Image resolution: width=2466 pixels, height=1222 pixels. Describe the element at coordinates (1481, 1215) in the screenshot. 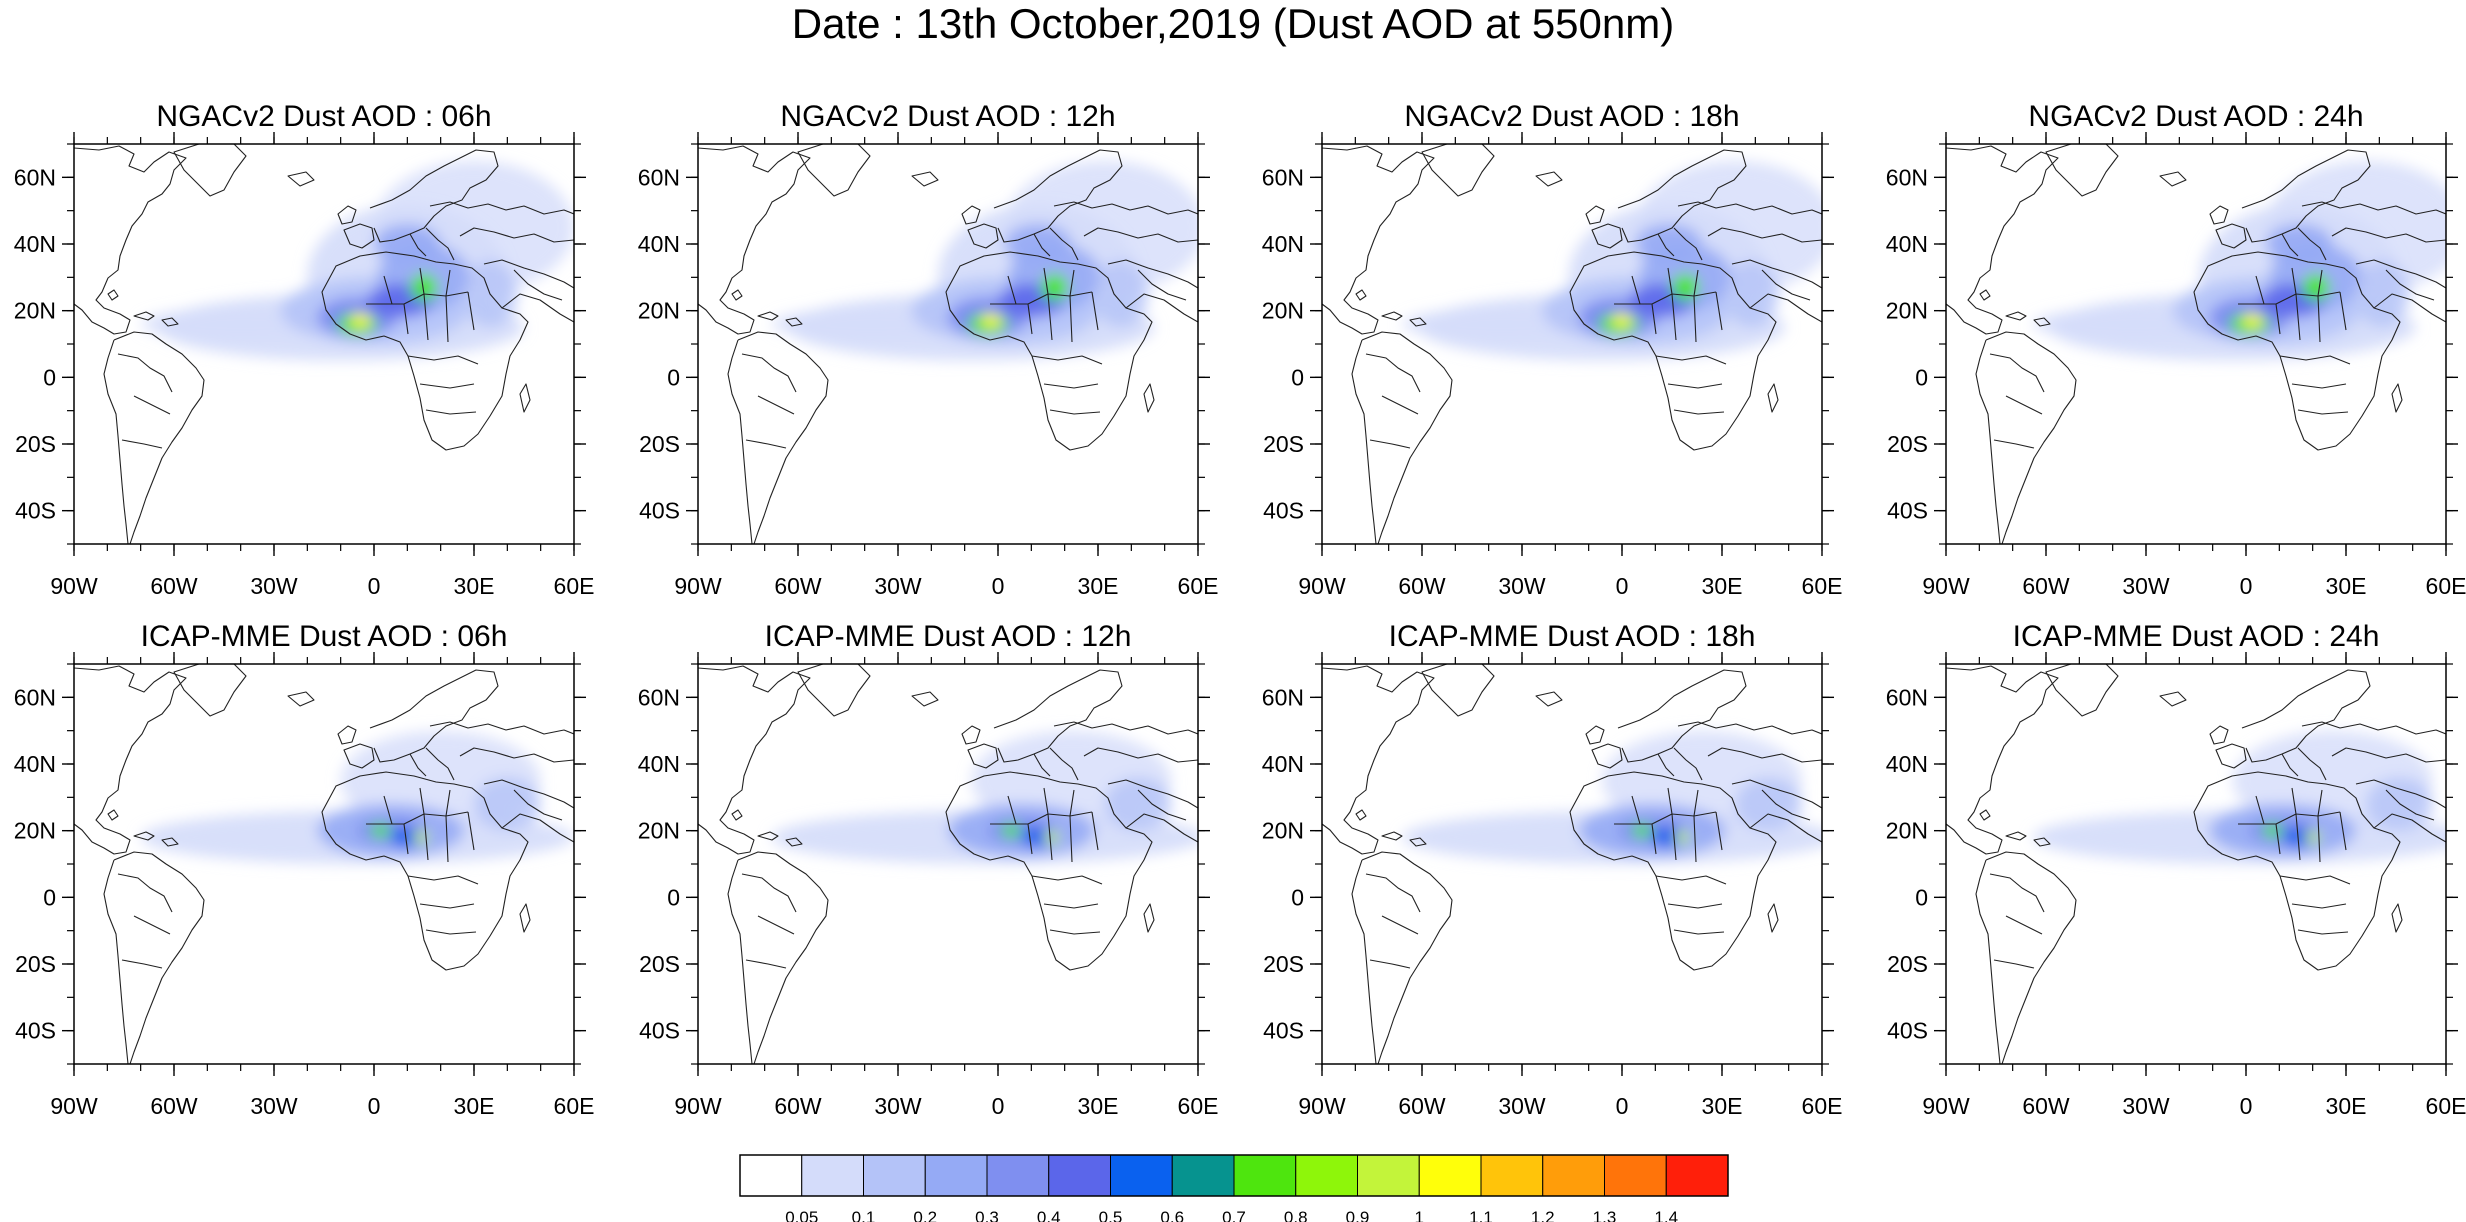

I see `colorbar-label: 1.1` at that location.